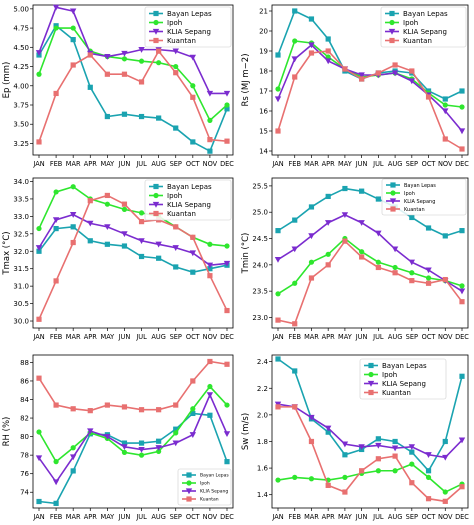  What do you see at coordinates (260, 213) in the screenshot?
I see `y-tick-label: 25.0` at bounding box center [260, 213].